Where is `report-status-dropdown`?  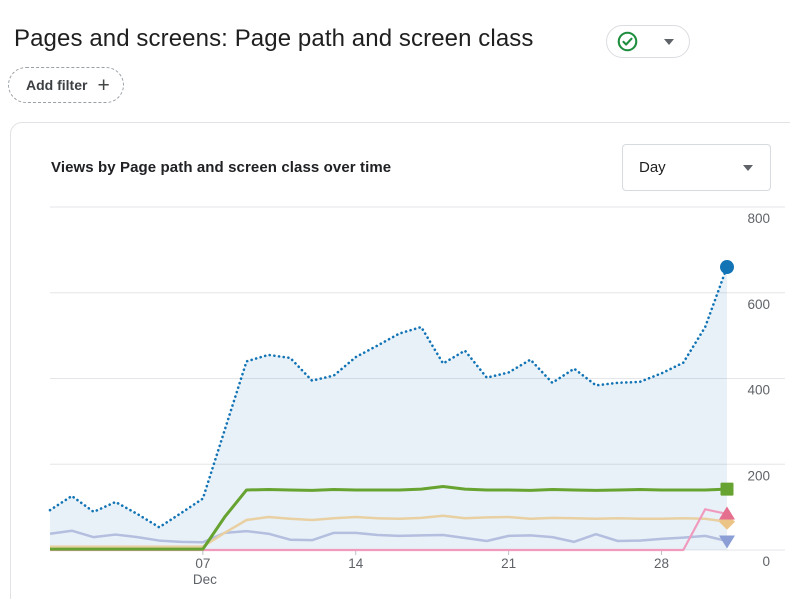 report-status-dropdown is located at coordinates (648, 41).